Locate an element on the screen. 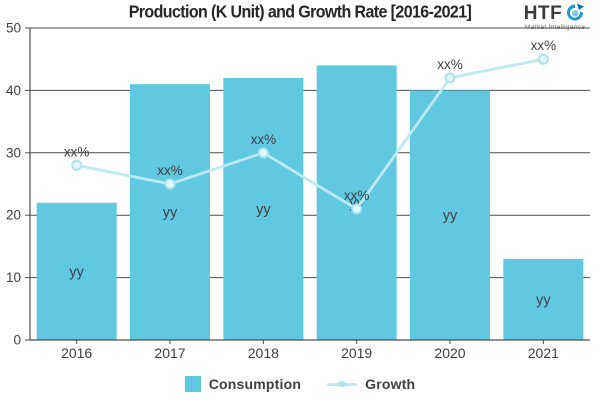  bar-label-2018: yy is located at coordinates (263, 210).